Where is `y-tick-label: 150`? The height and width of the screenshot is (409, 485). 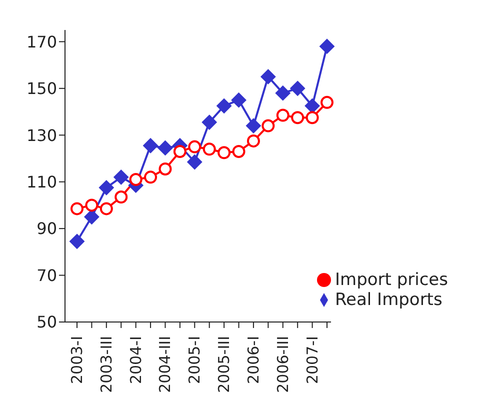
y-tick-label: 150 is located at coordinates (41, 88).